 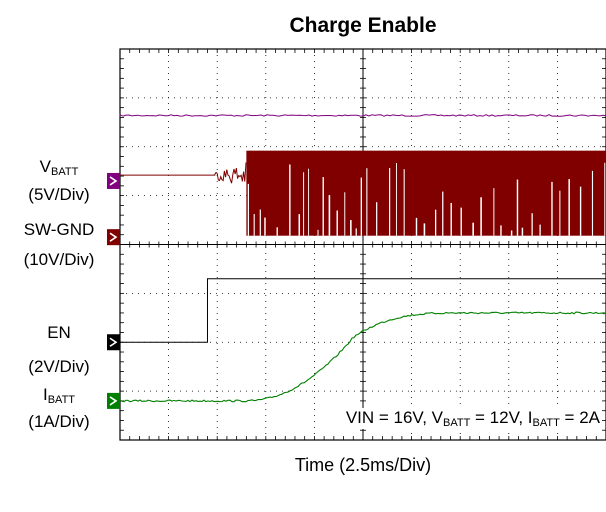 I want to click on ch3-scale: (2V/Div), so click(x=59, y=366).